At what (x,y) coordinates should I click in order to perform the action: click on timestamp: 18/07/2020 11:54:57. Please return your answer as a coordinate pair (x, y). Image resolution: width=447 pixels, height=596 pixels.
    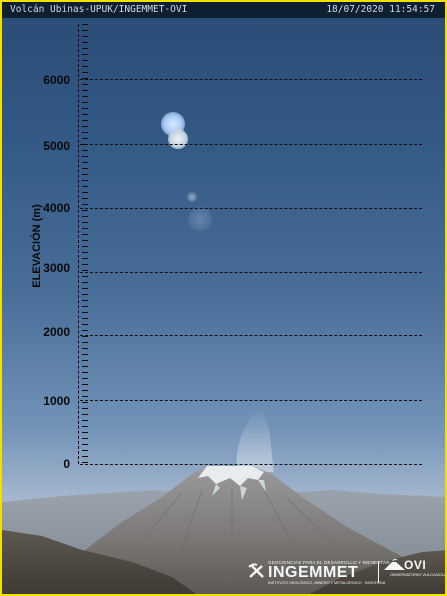
    Looking at the image, I should click on (380, 9).